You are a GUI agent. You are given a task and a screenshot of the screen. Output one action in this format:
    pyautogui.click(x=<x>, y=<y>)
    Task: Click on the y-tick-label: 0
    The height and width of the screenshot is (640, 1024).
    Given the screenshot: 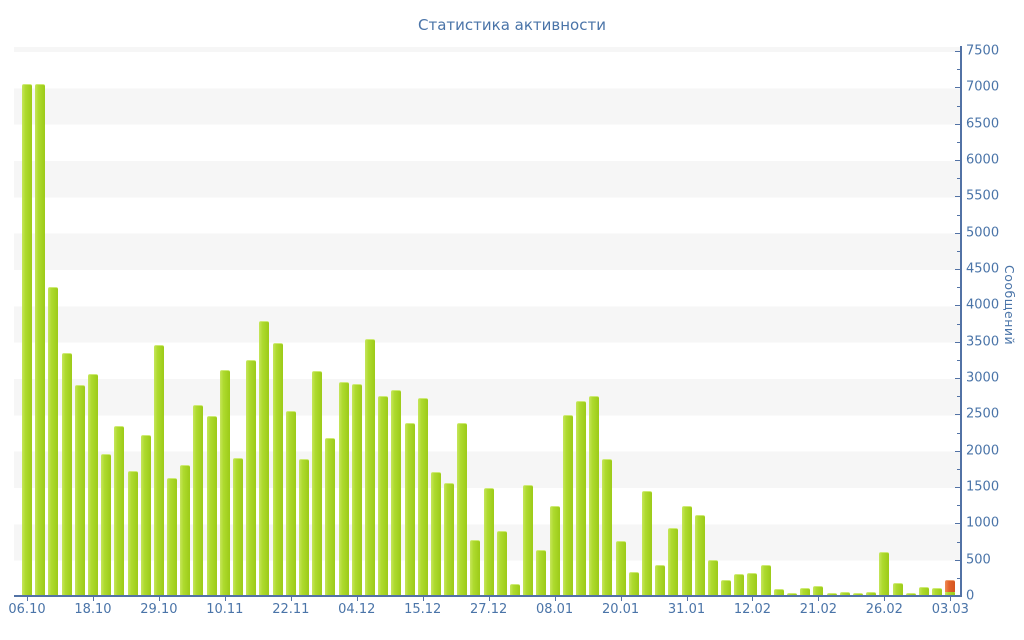 What is the action you would take?
    pyautogui.click(x=970, y=596)
    